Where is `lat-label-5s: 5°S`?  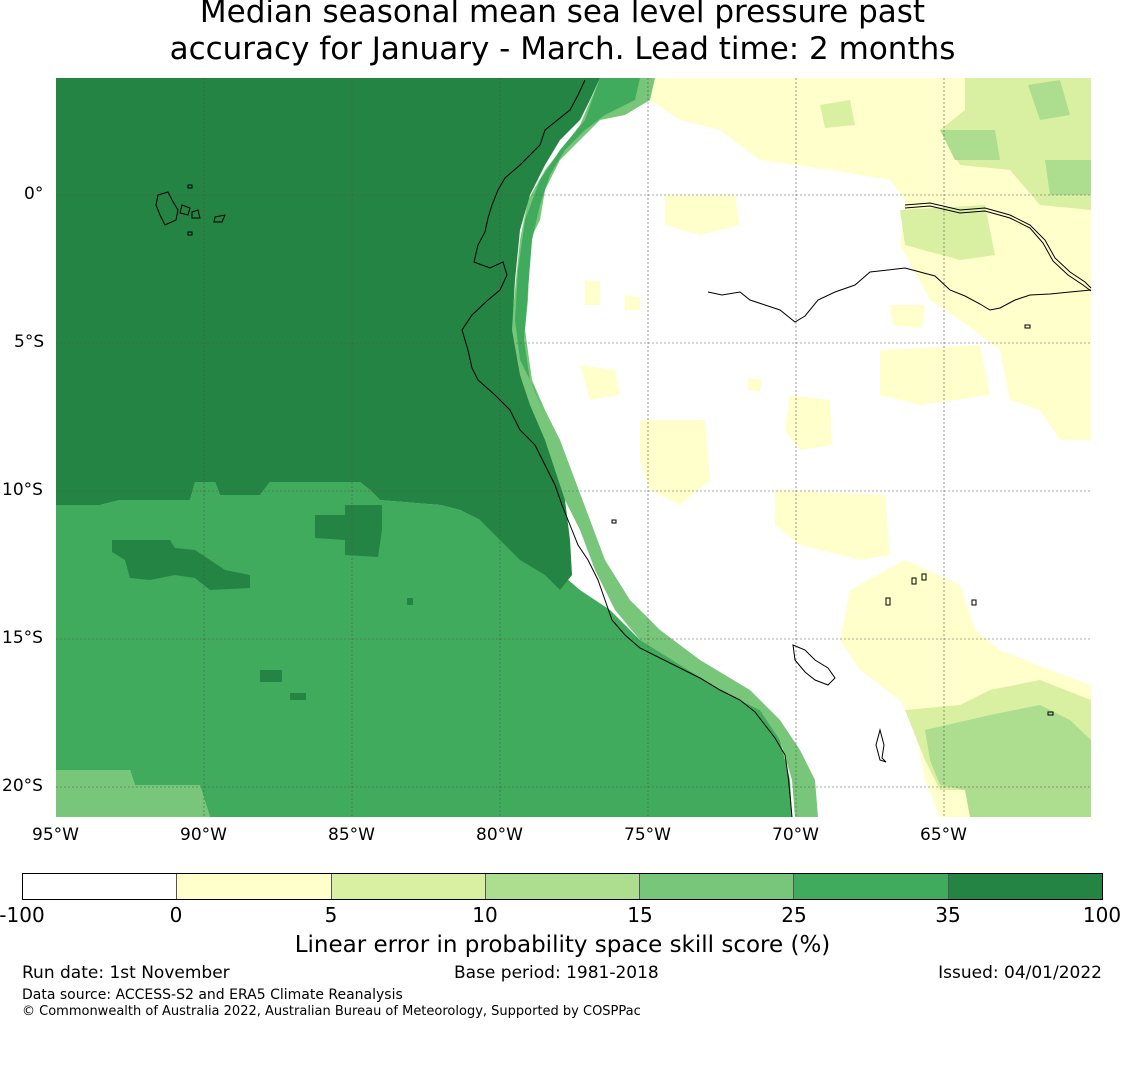
lat-label-5s: 5°S is located at coordinates (29, 342).